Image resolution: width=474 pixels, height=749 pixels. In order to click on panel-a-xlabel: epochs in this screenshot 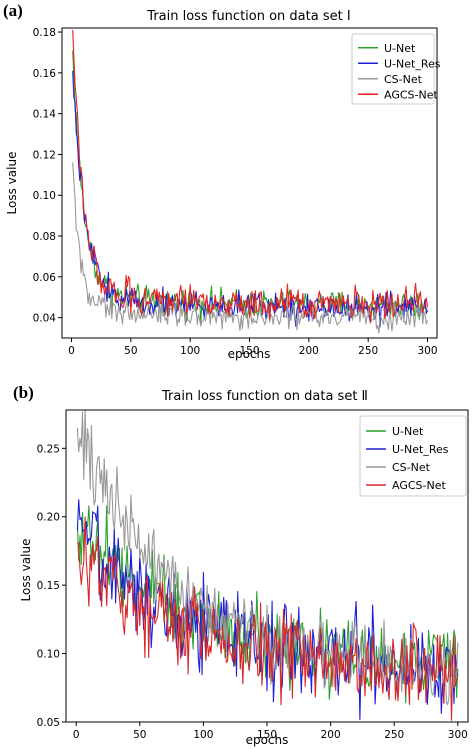, I will do `click(249, 354)`.